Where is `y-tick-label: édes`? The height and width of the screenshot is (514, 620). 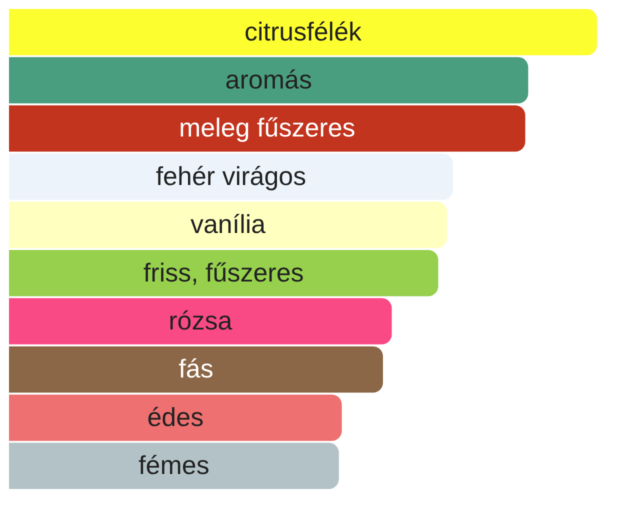
y-tick-label: édes is located at coordinates (175, 417).